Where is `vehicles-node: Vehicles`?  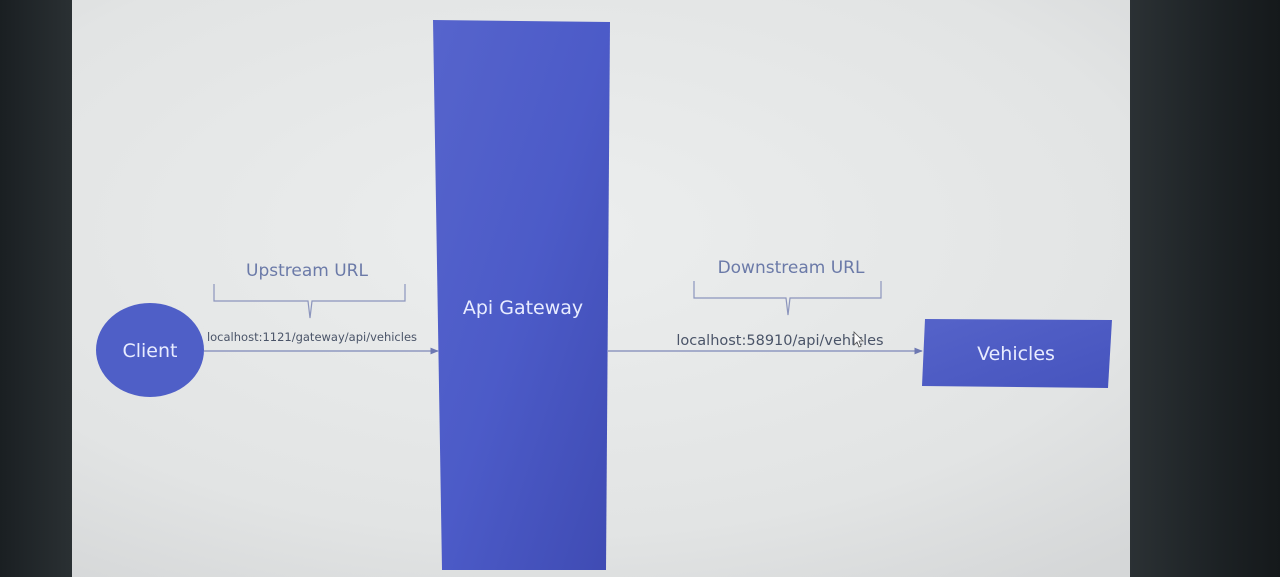 vehicles-node: Vehicles is located at coordinates (1017, 353).